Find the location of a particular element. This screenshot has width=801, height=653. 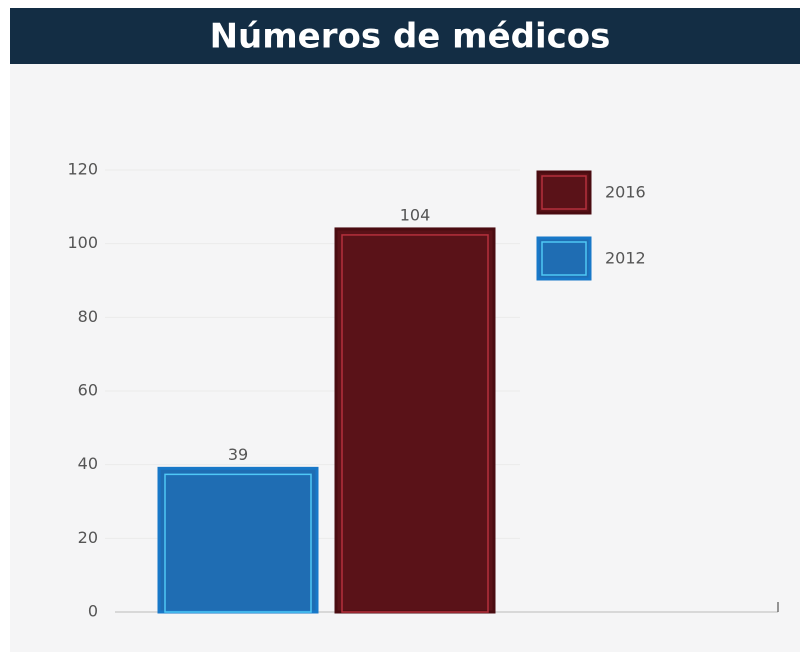

y-tick-label: 60 is located at coordinates (88, 390).